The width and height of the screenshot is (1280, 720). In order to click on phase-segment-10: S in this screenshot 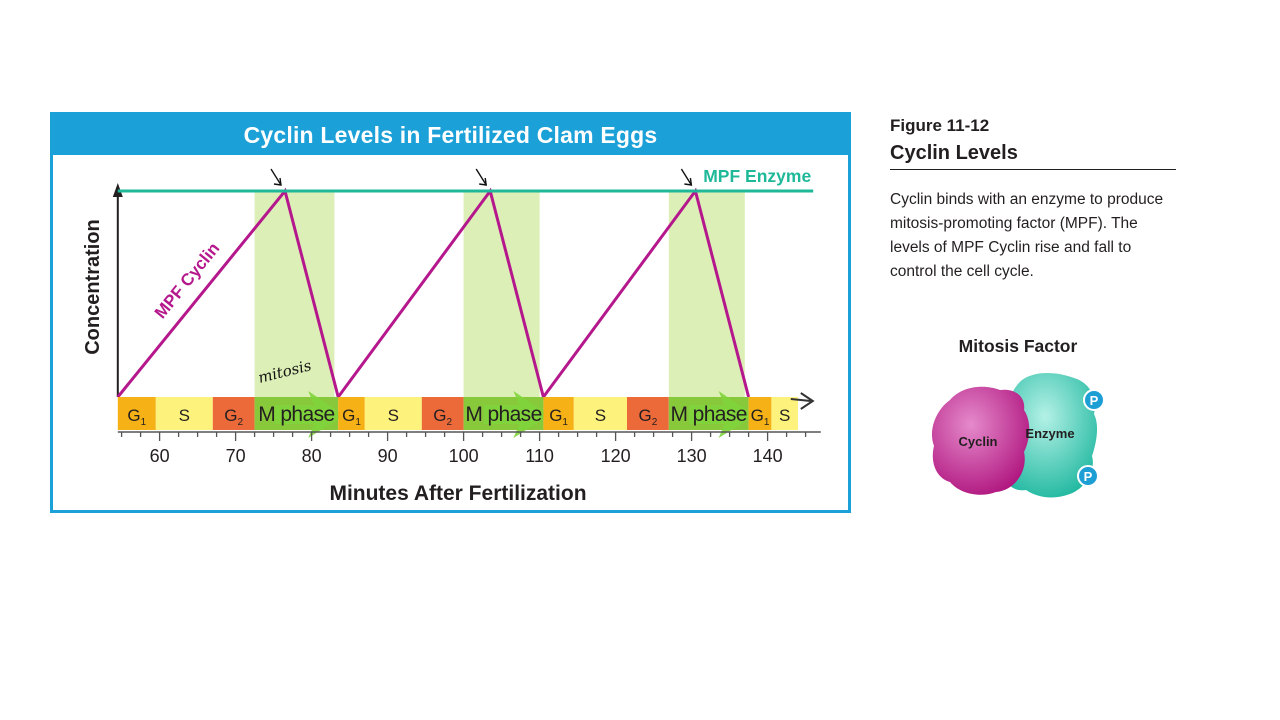, I will do `click(600, 413)`.